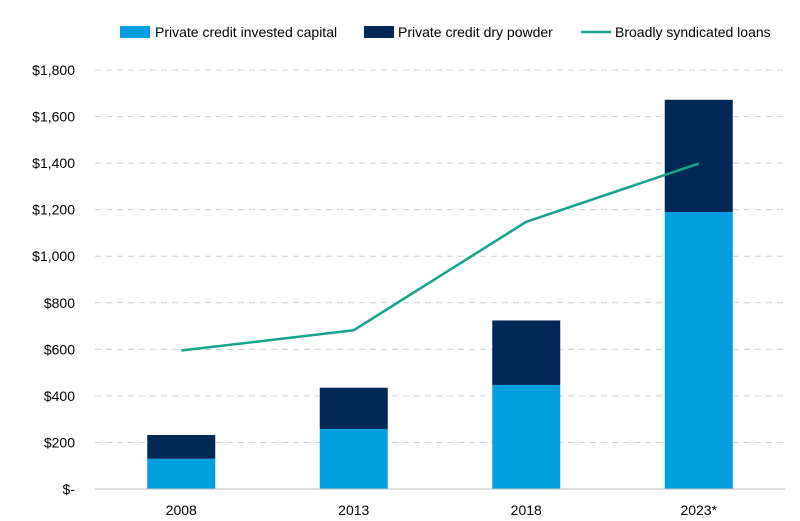 This screenshot has width=800, height=521. I want to click on legend-item-invested-capital: Private credit invested capital, so click(228, 32).